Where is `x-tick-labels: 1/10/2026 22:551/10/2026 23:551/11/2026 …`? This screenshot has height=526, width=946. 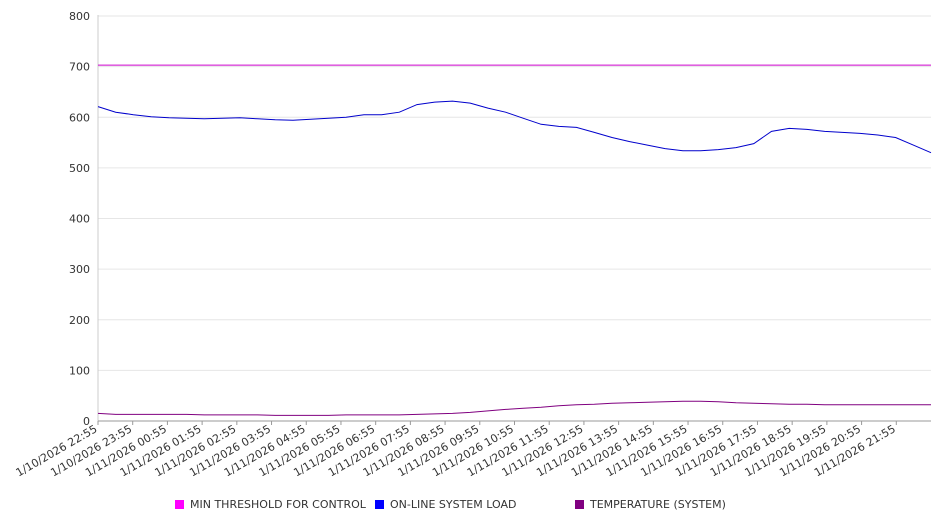 x-tick-labels: 1/10/2026 22:551/10/2026 23:551/11/2026 … is located at coordinates (456, 450).